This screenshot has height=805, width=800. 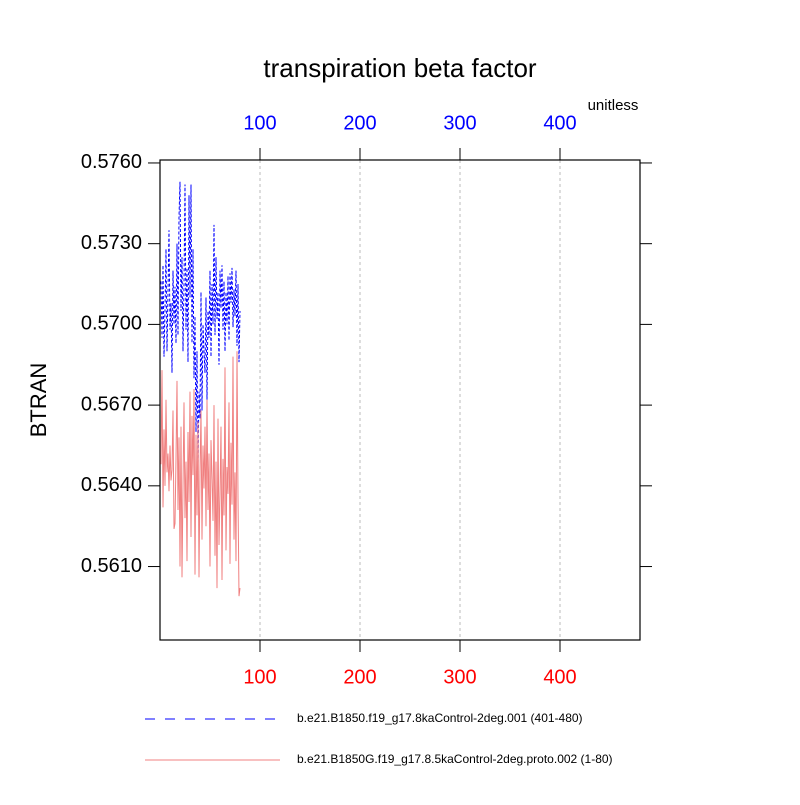 What do you see at coordinates (111, 404) in the screenshot?
I see `y-tick-label: 0.5670` at bounding box center [111, 404].